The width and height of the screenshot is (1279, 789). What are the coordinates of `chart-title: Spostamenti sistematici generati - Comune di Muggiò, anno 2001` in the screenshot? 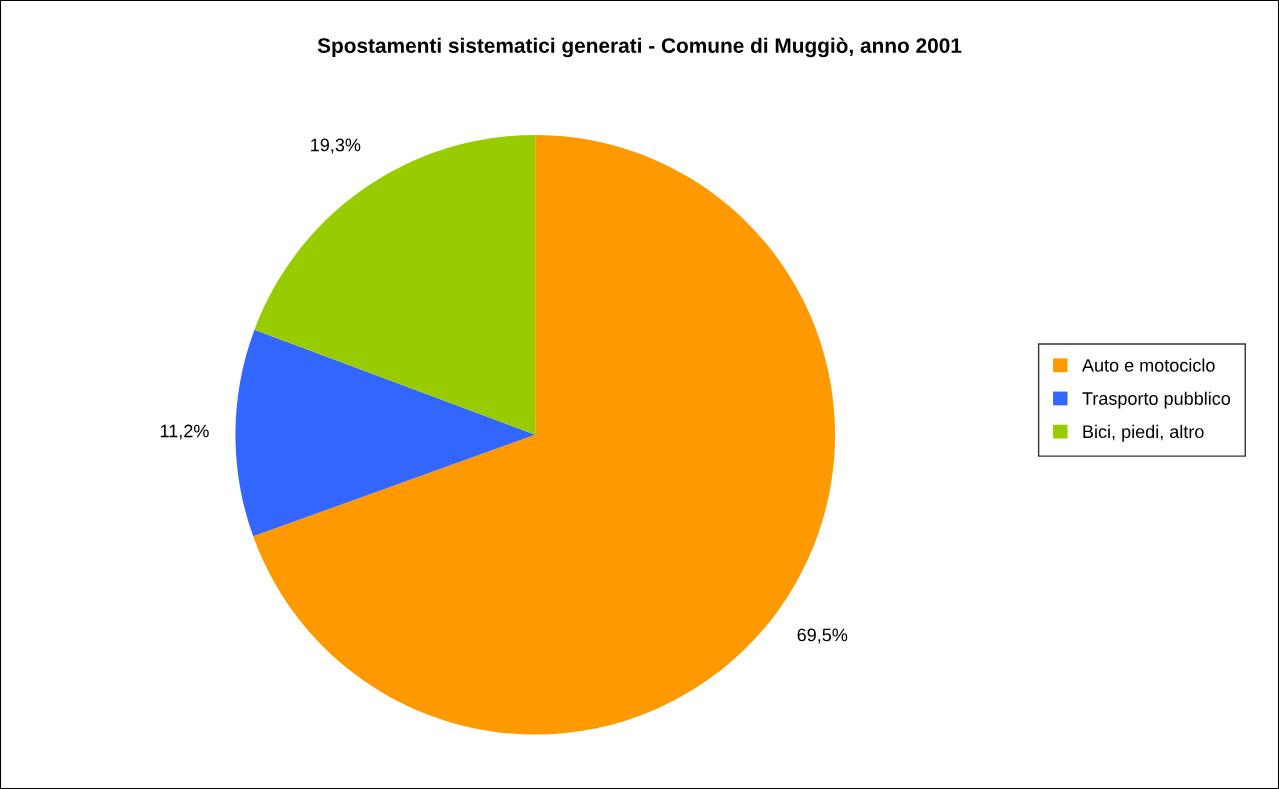 It's located at (639, 47).